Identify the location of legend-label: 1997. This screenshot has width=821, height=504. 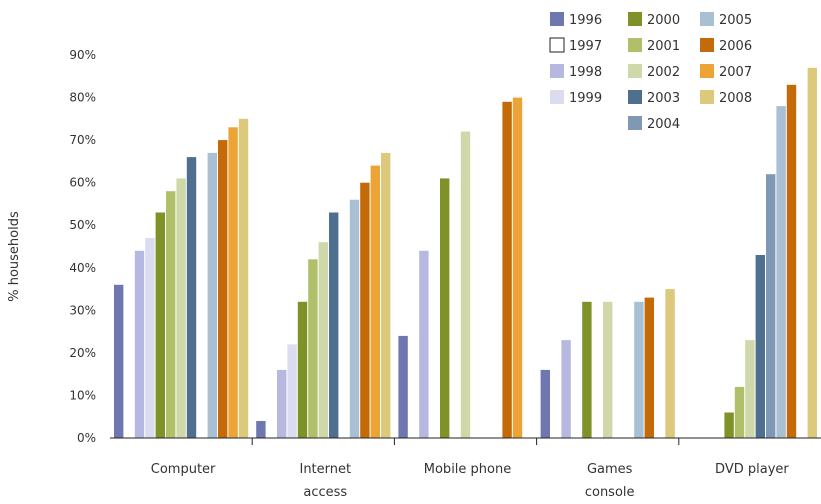
(585, 46).